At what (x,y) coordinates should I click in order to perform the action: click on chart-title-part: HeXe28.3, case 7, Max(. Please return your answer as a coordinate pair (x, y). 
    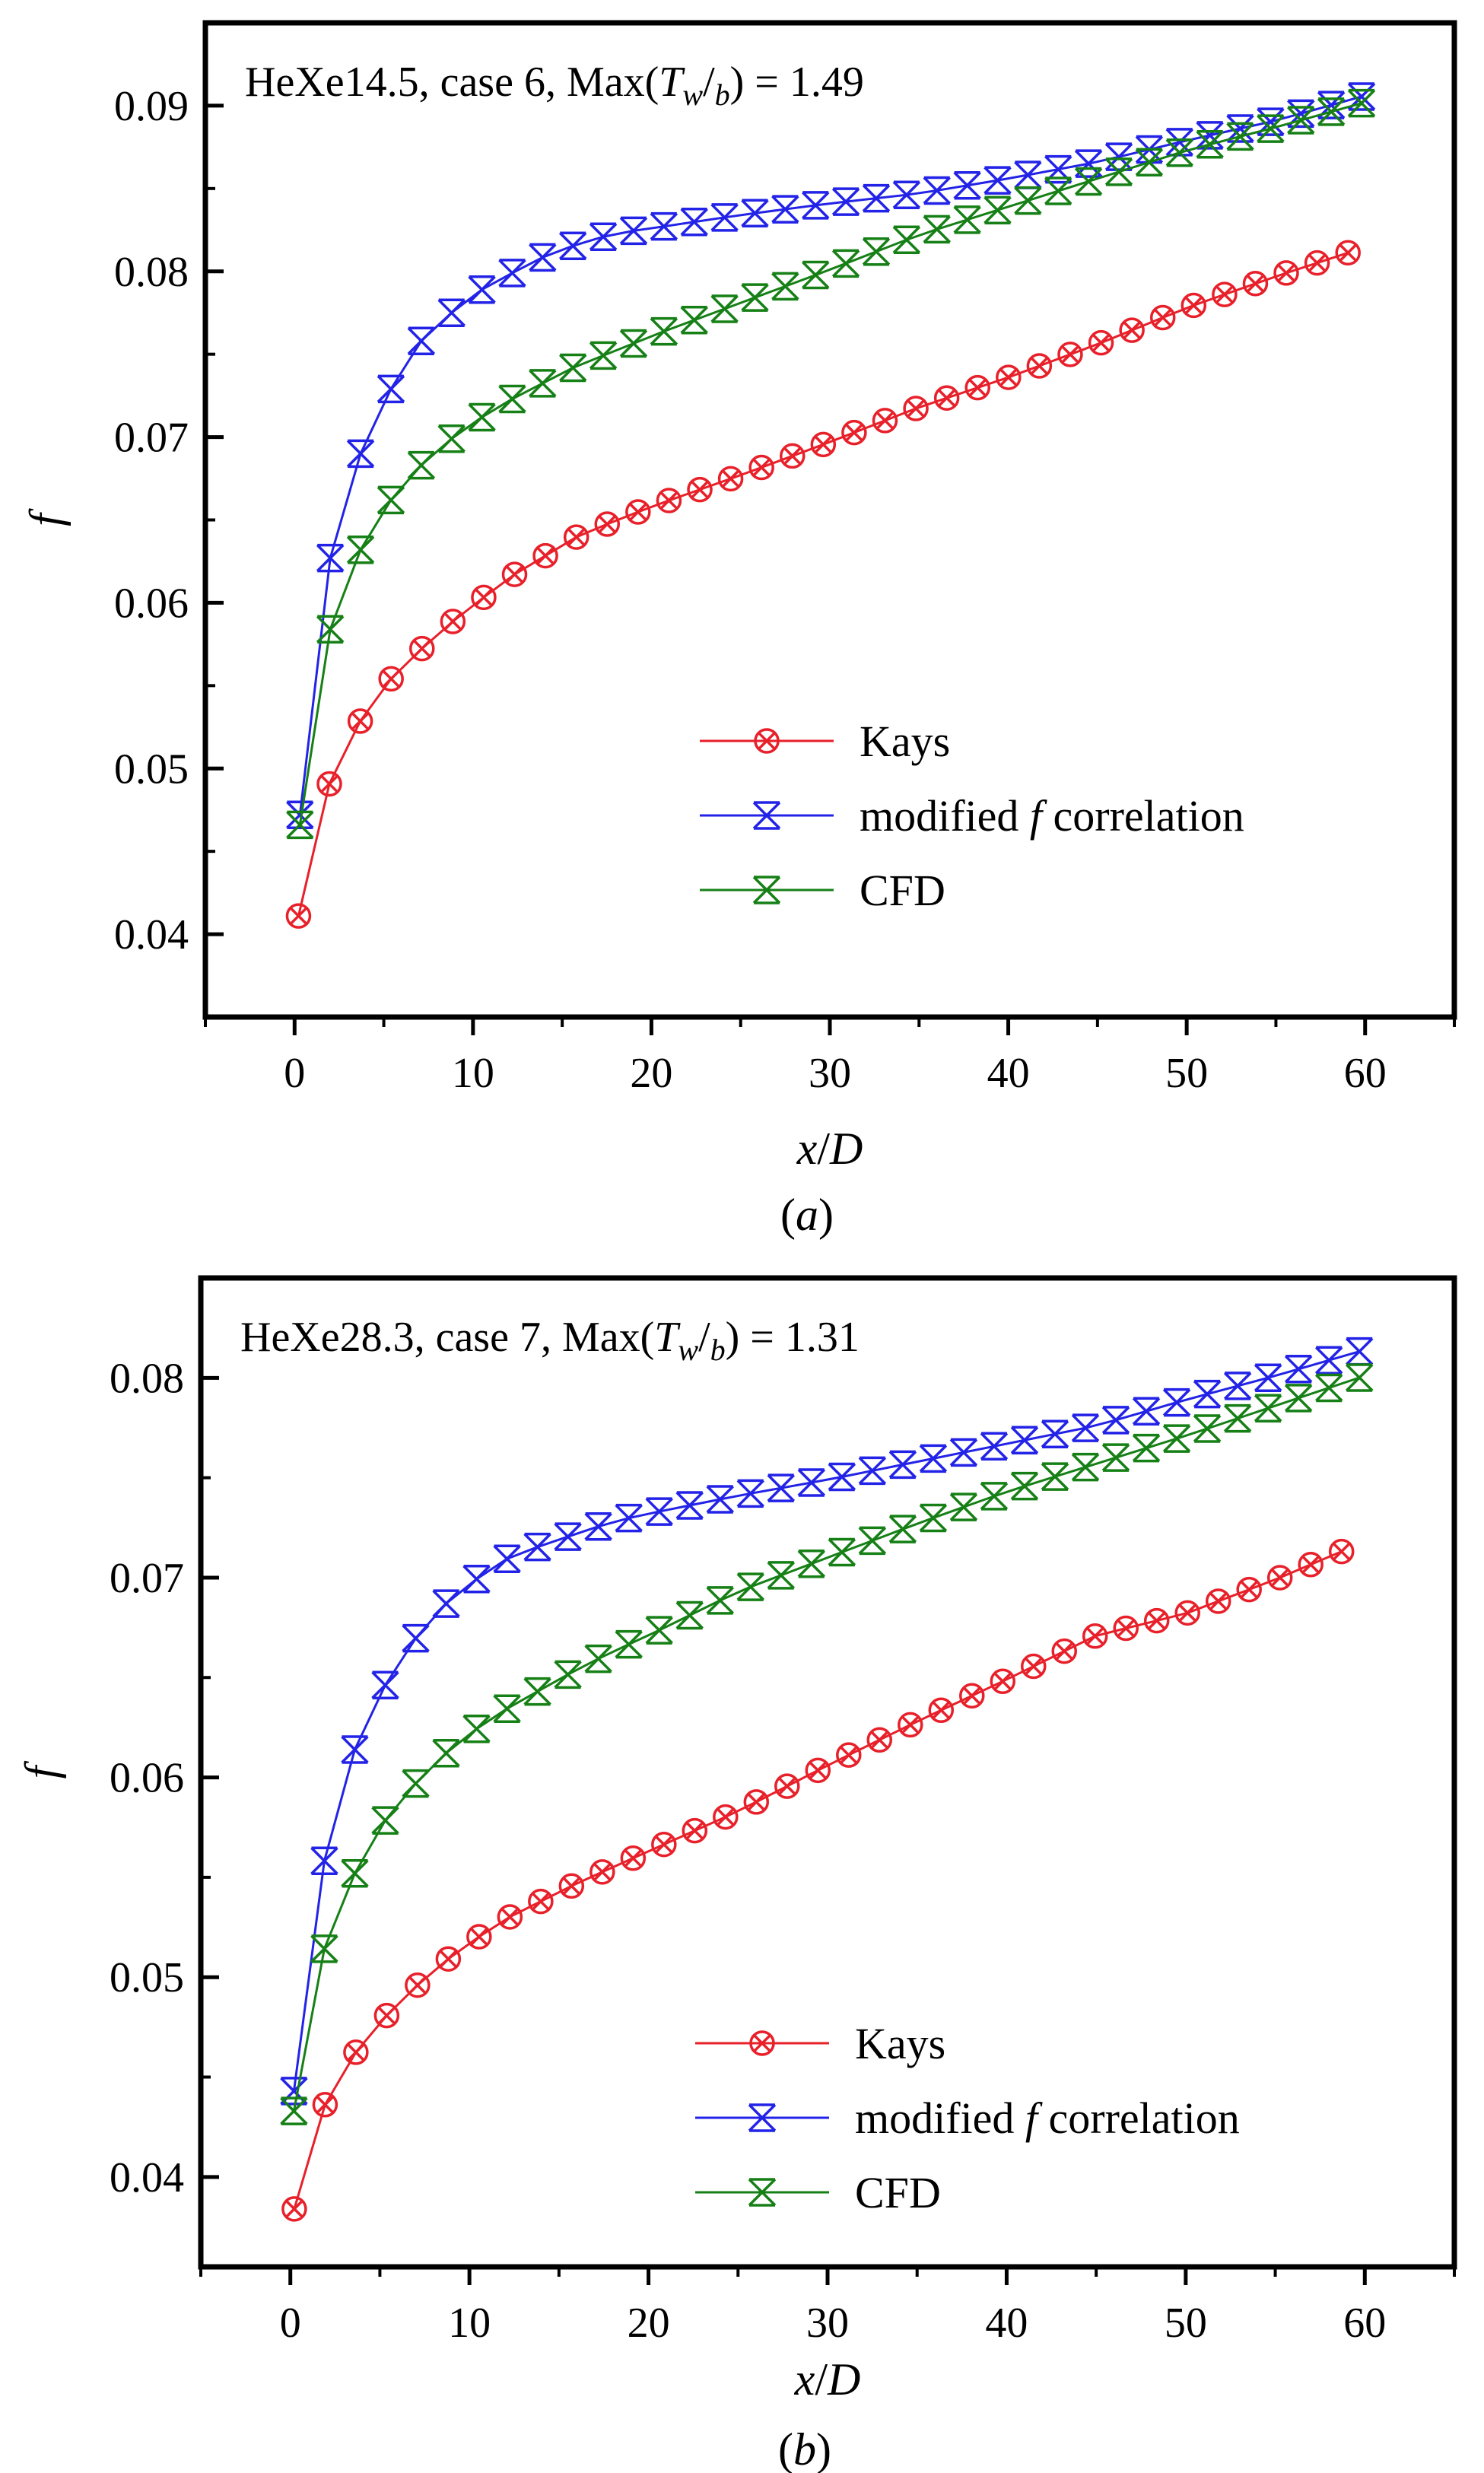
    Looking at the image, I should click on (447, 1337).